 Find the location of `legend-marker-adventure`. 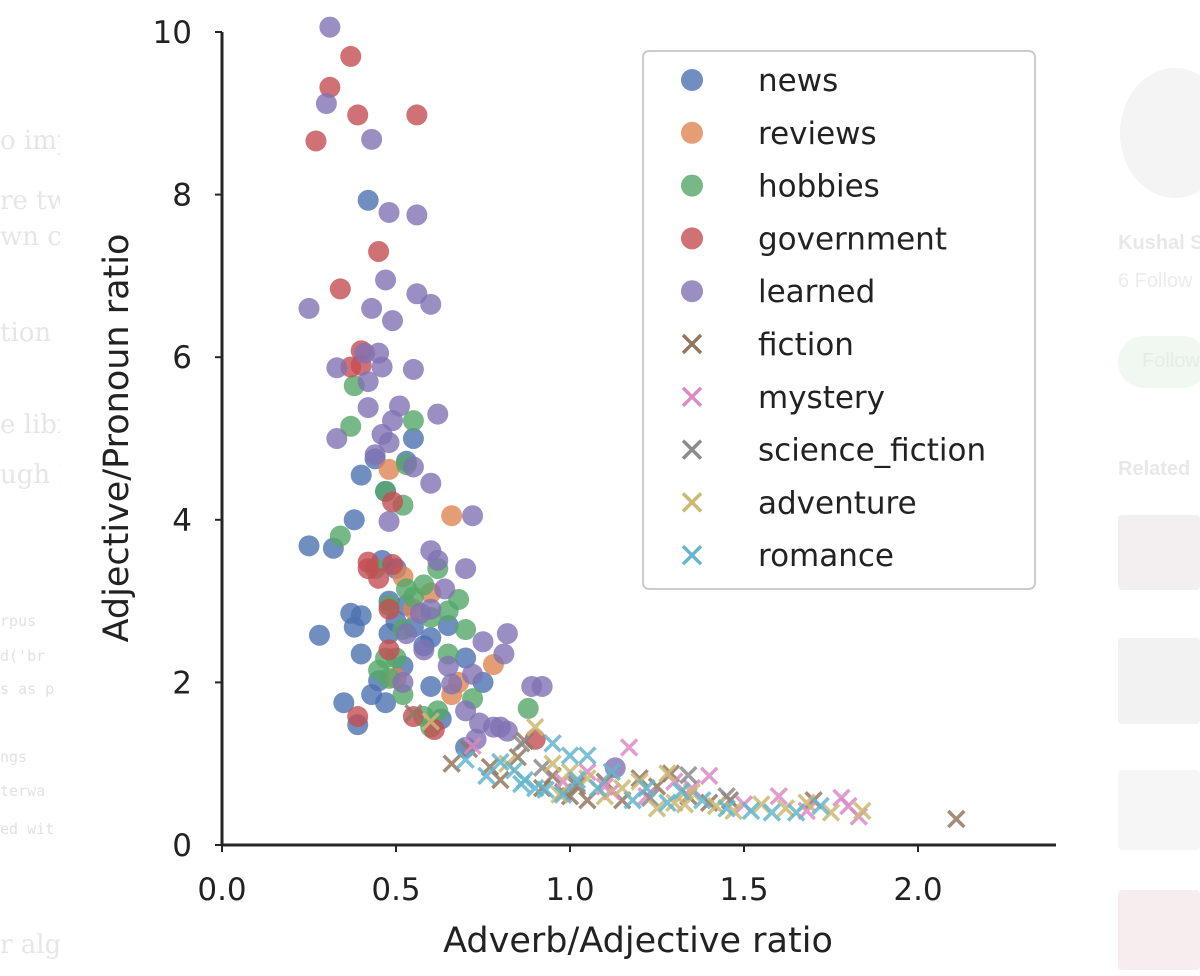

legend-marker-adventure is located at coordinates (692, 502).